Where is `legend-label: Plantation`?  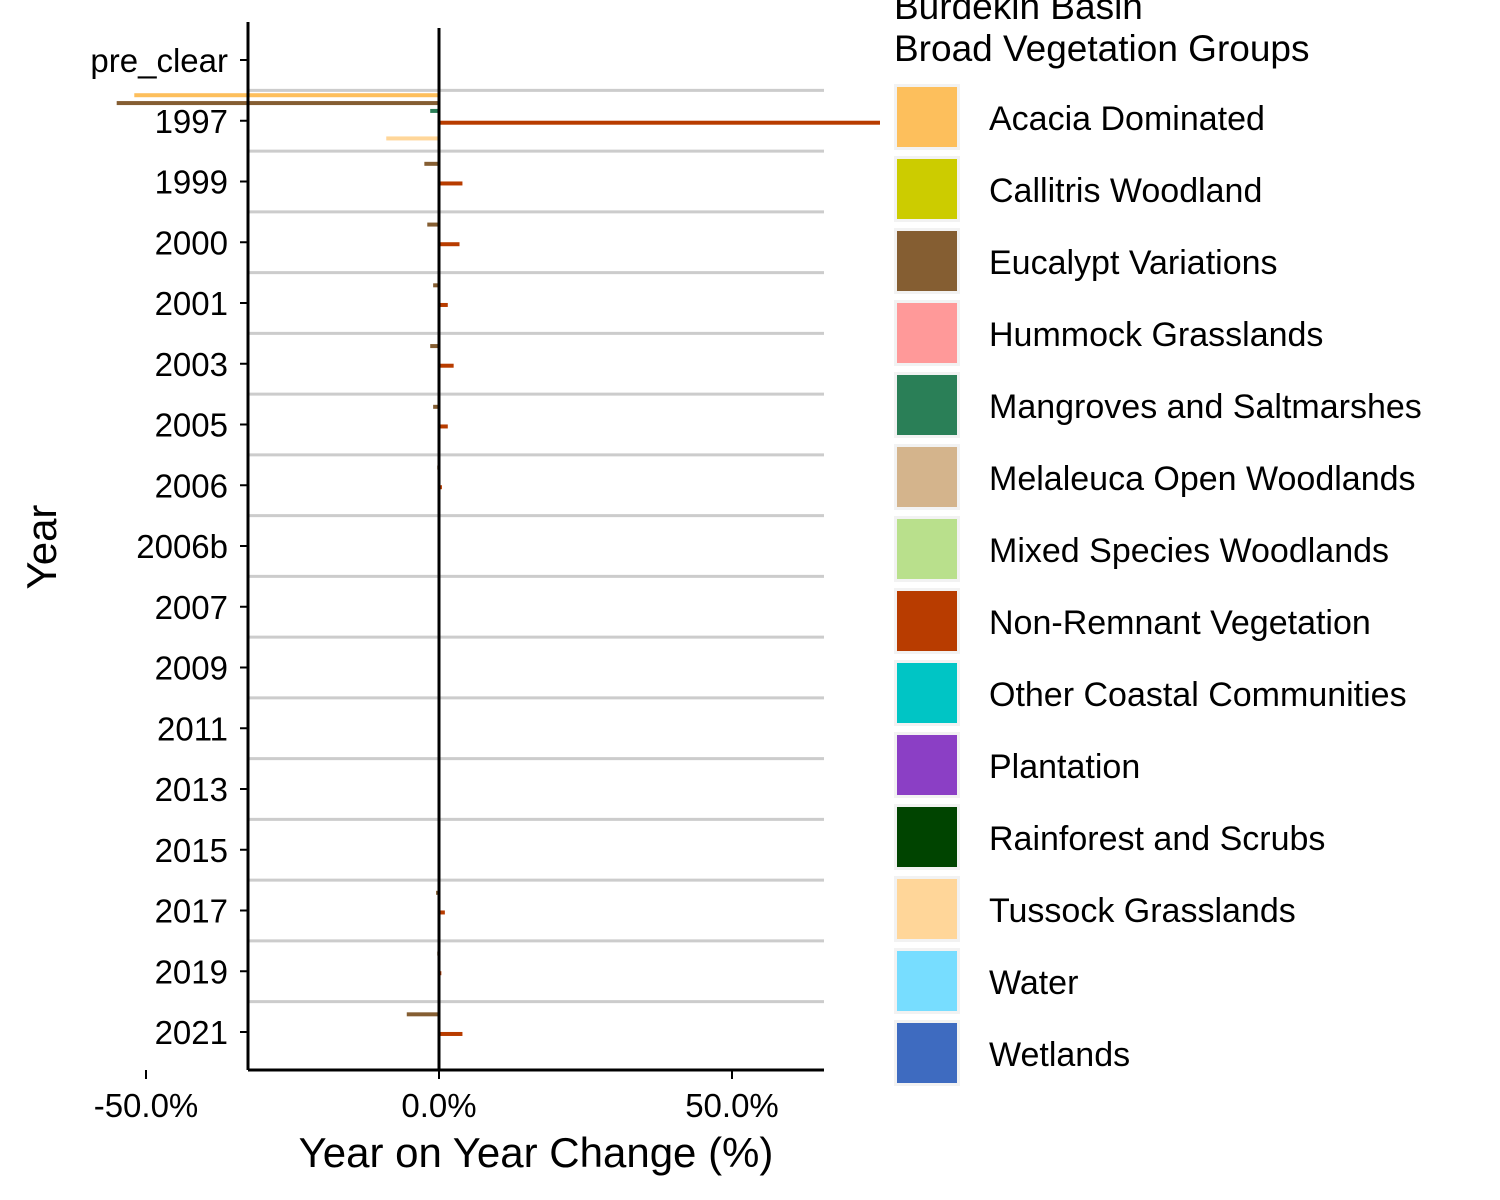 legend-label: Plantation is located at coordinates (1065, 767).